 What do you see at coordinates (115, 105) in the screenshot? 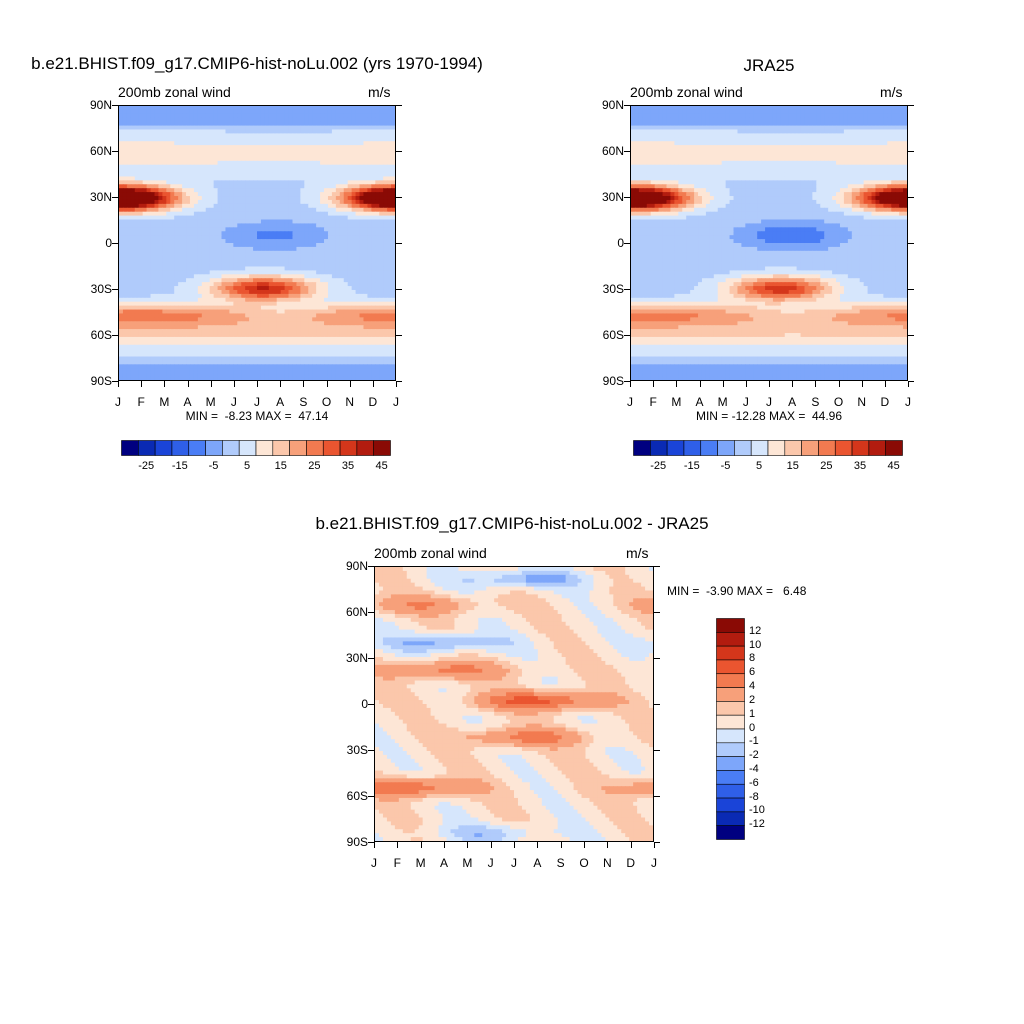
I see `y-tick-mark` at bounding box center [115, 105].